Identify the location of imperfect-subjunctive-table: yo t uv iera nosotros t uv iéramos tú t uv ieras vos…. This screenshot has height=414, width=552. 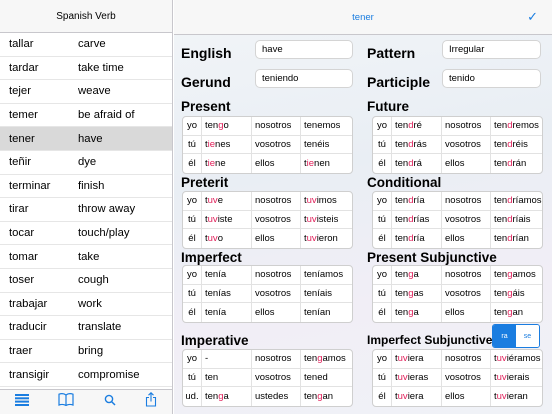
(457, 378).